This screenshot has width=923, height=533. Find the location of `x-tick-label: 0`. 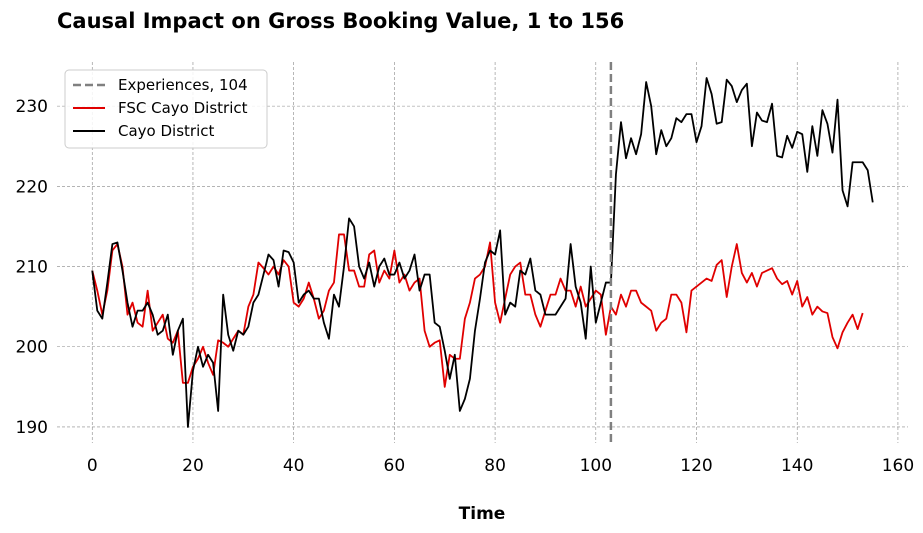

x-tick-label: 0 is located at coordinates (92, 466).